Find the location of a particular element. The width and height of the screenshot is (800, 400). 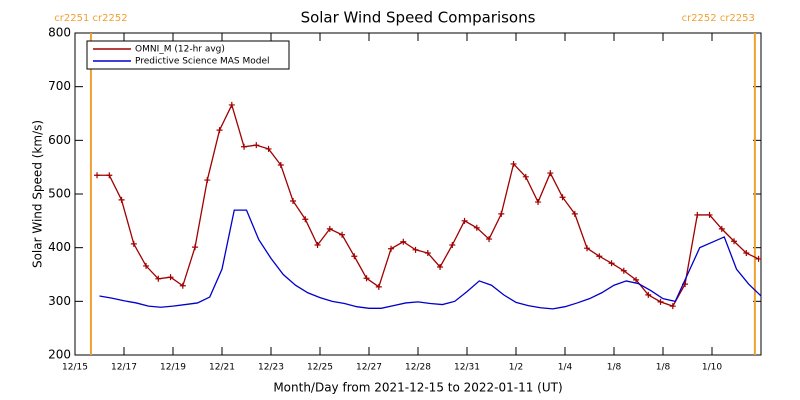

x-tick-label: 12/17 is located at coordinates (124, 368).